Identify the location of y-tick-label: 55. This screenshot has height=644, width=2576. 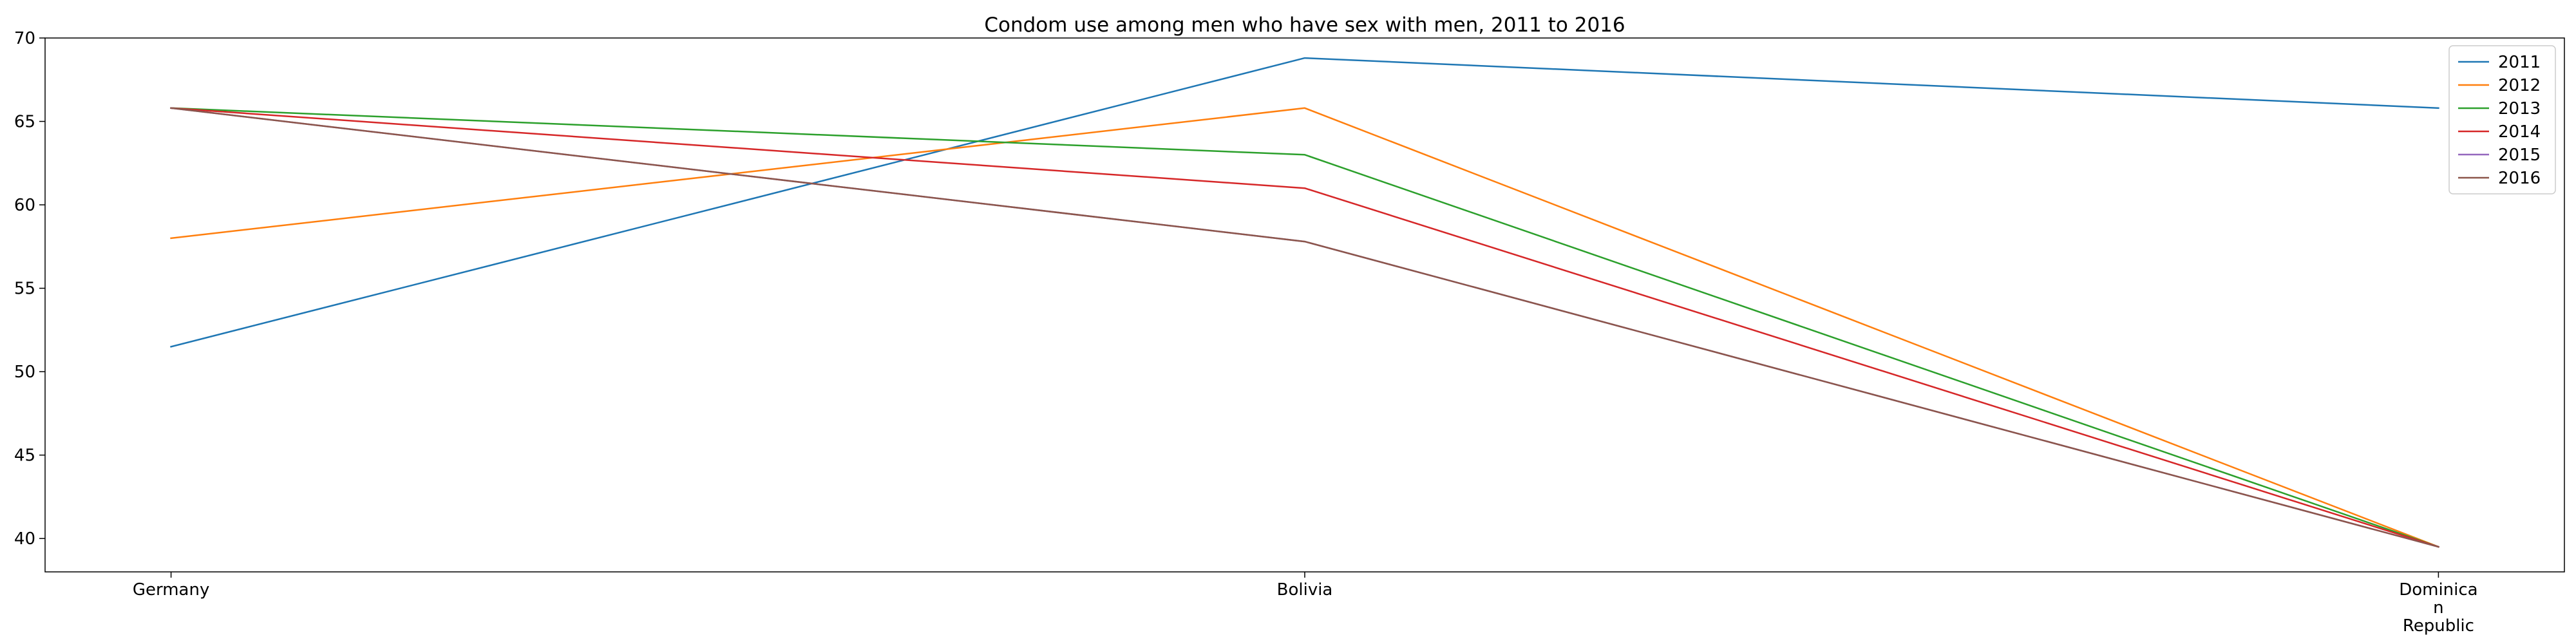
(24, 289).